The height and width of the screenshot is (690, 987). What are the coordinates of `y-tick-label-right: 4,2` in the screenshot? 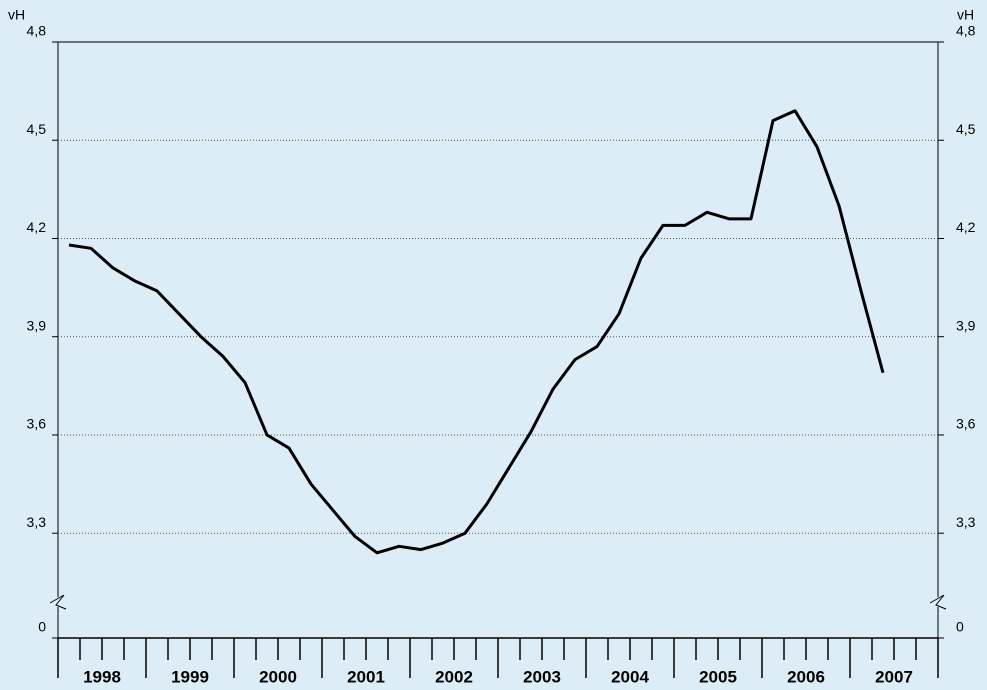 It's located at (966, 227).